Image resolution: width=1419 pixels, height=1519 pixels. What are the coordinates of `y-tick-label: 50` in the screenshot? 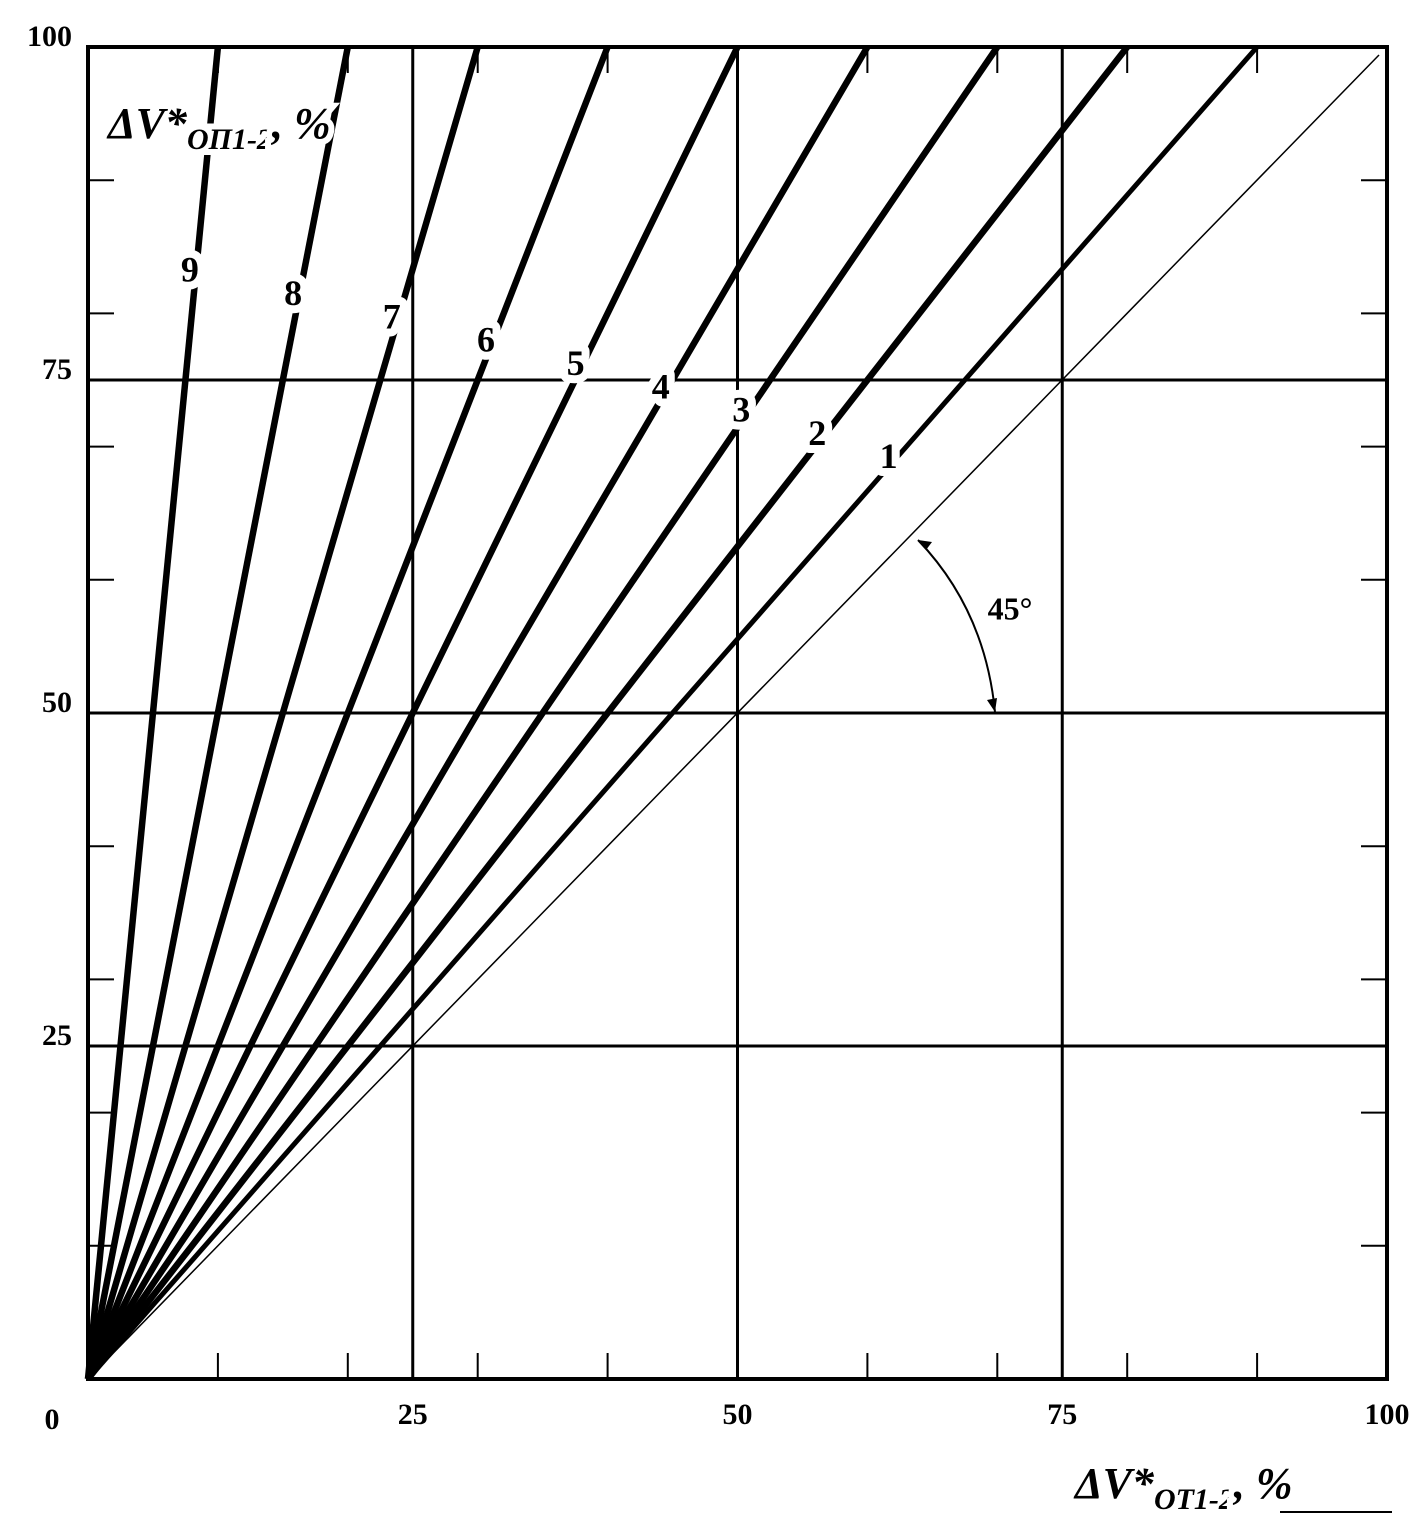 It's located at (57, 702).